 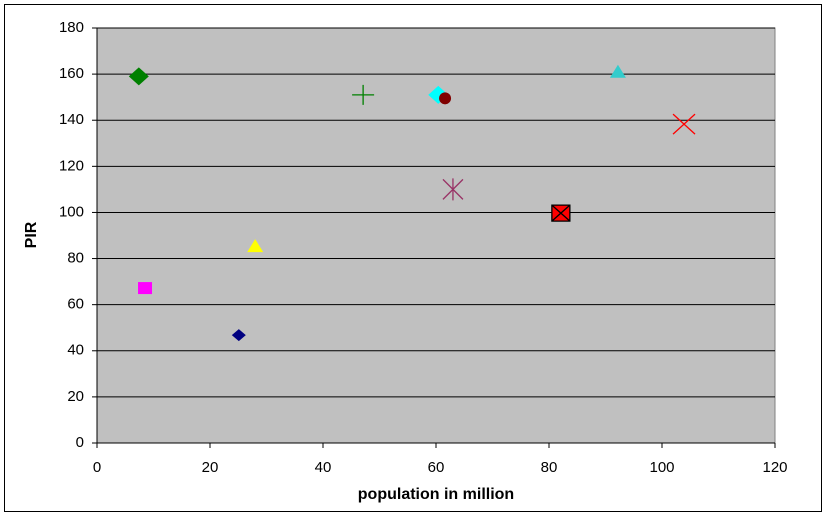 What do you see at coordinates (71, 119) in the screenshot?
I see `y-tick-label: 140` at bounding box center [71, 119].